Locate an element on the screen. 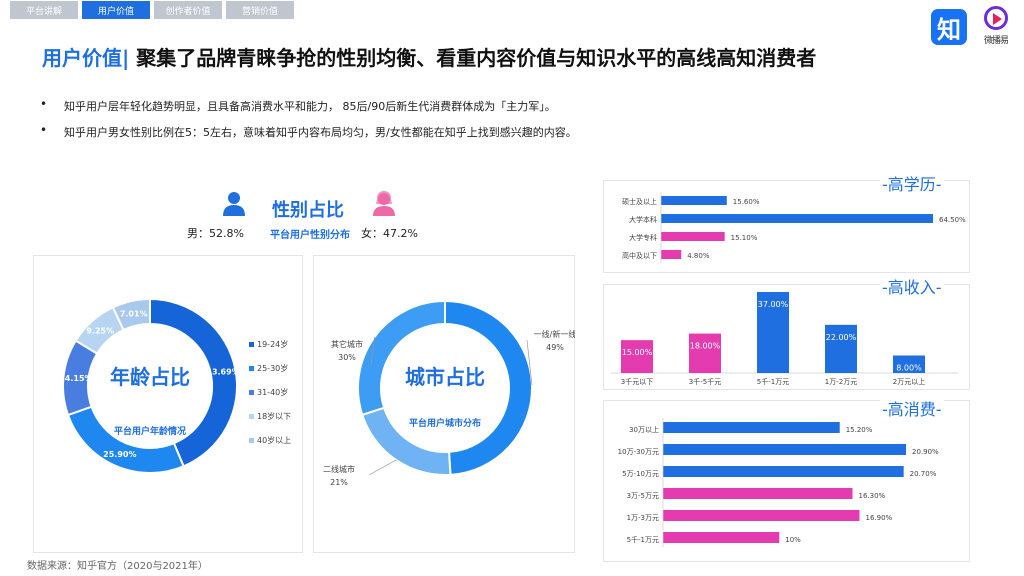 This screenshot has height=576, width=1024. education-title: -高学历- is located at coordinates (912, 183).